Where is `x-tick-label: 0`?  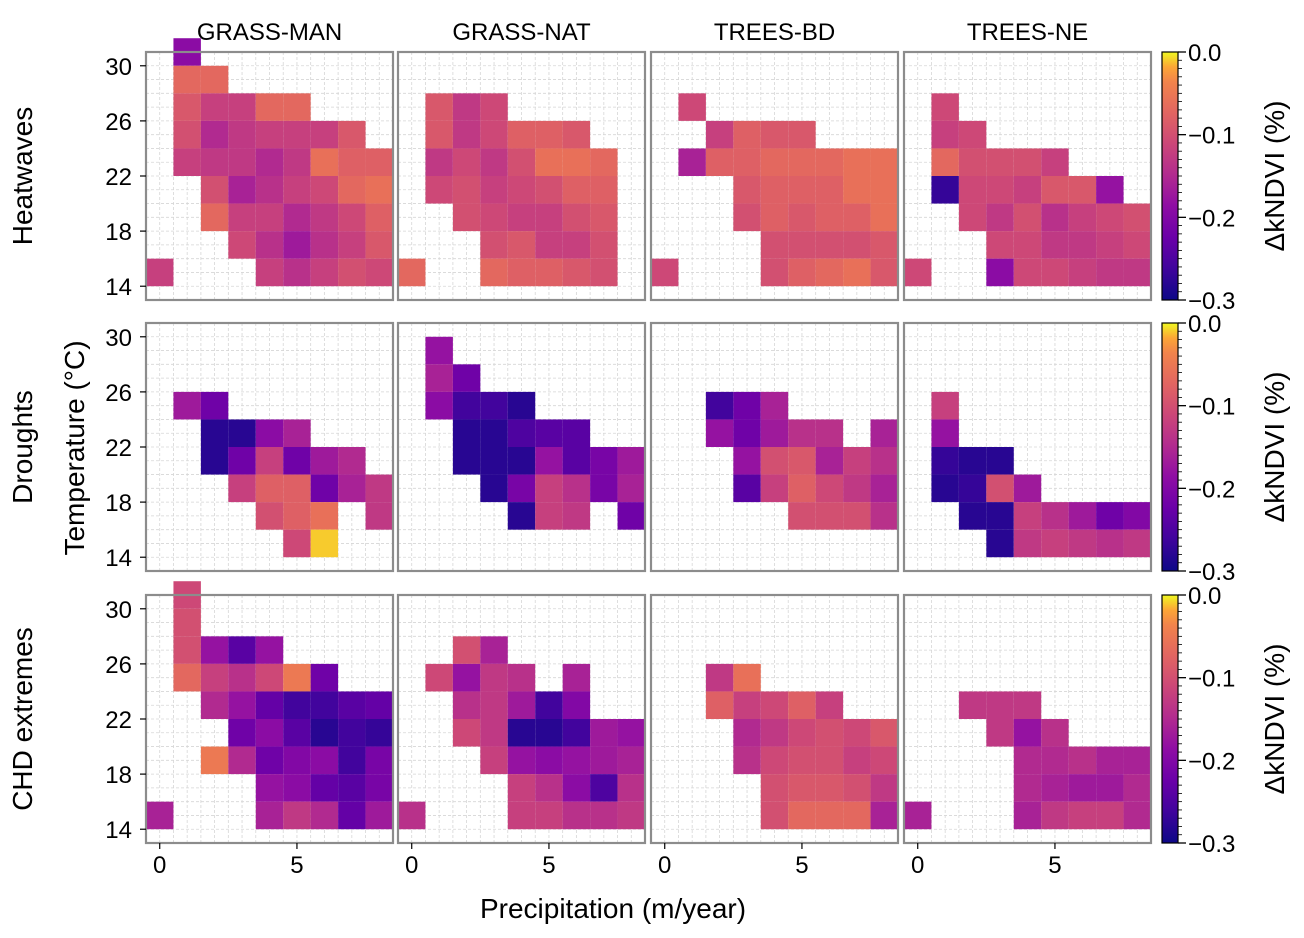
x-tick-label: 0 is located at coordinates (917, 865).